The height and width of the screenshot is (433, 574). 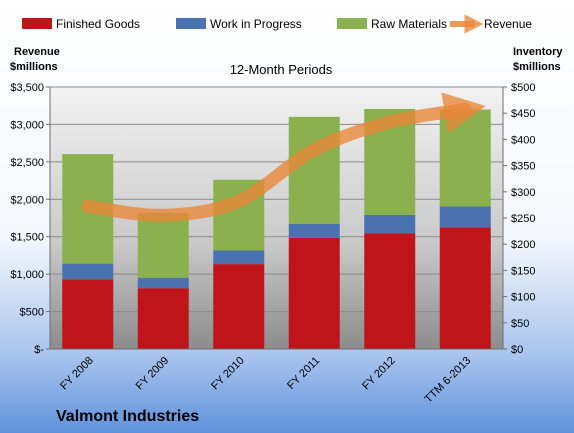 What do you see at coordinates (37, 23) in the screenshot?
I see `legend-swatch-finished-goods` at bounding box center [37, 23].